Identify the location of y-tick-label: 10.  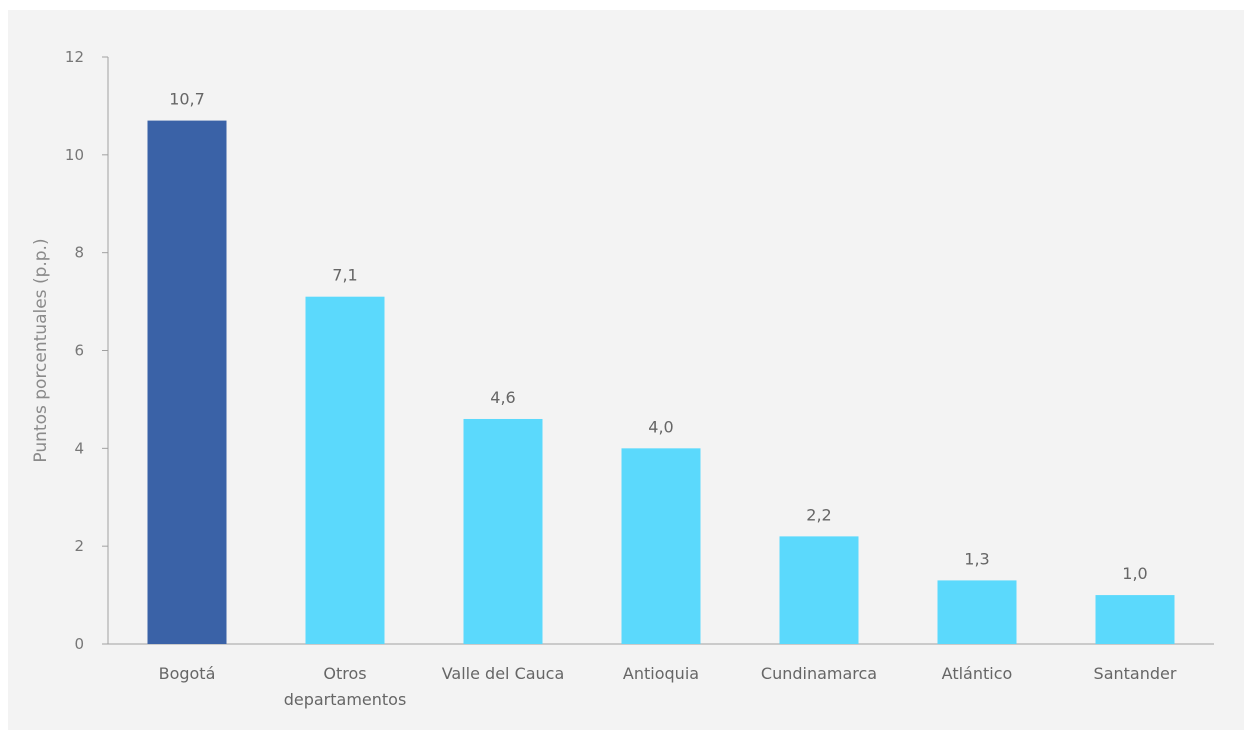
(74, 155).